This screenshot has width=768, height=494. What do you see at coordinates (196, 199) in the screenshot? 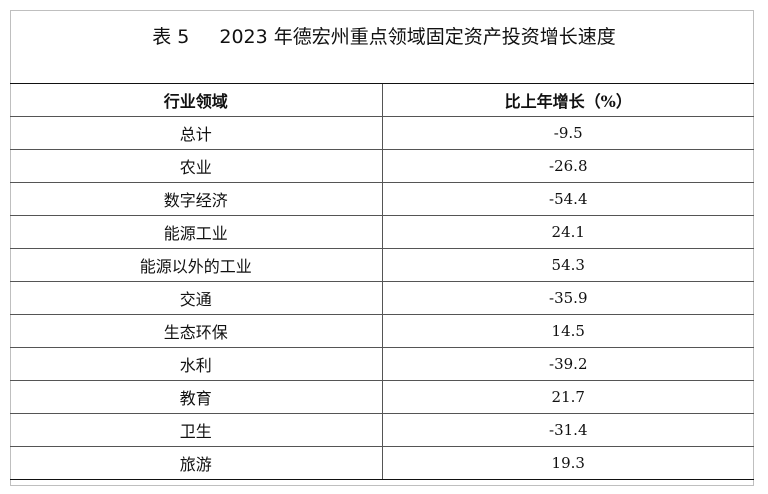
I see `sector-cell: 数字经济` at bounding box center [196, 199].